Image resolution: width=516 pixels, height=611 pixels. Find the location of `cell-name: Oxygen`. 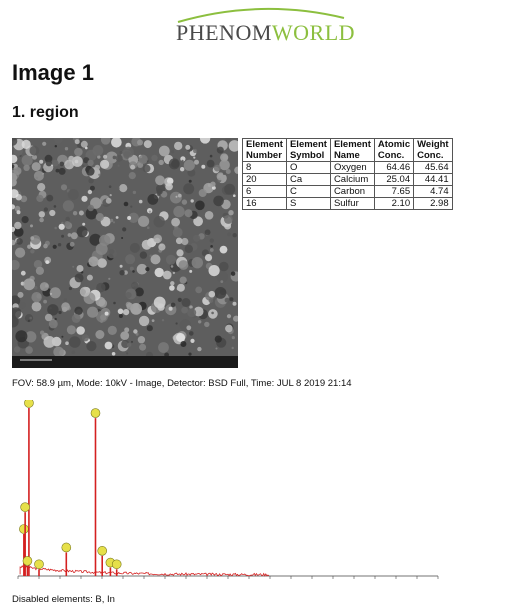

cell-name: Oxygen is located at coordinates (352, 167).